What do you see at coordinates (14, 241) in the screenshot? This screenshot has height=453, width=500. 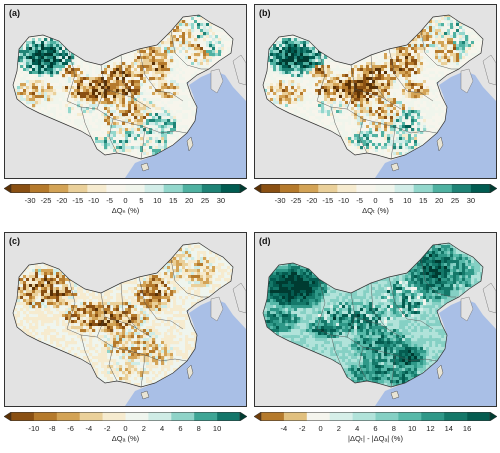 I see `panel-label: (c)` at bounding box center [14, 241].